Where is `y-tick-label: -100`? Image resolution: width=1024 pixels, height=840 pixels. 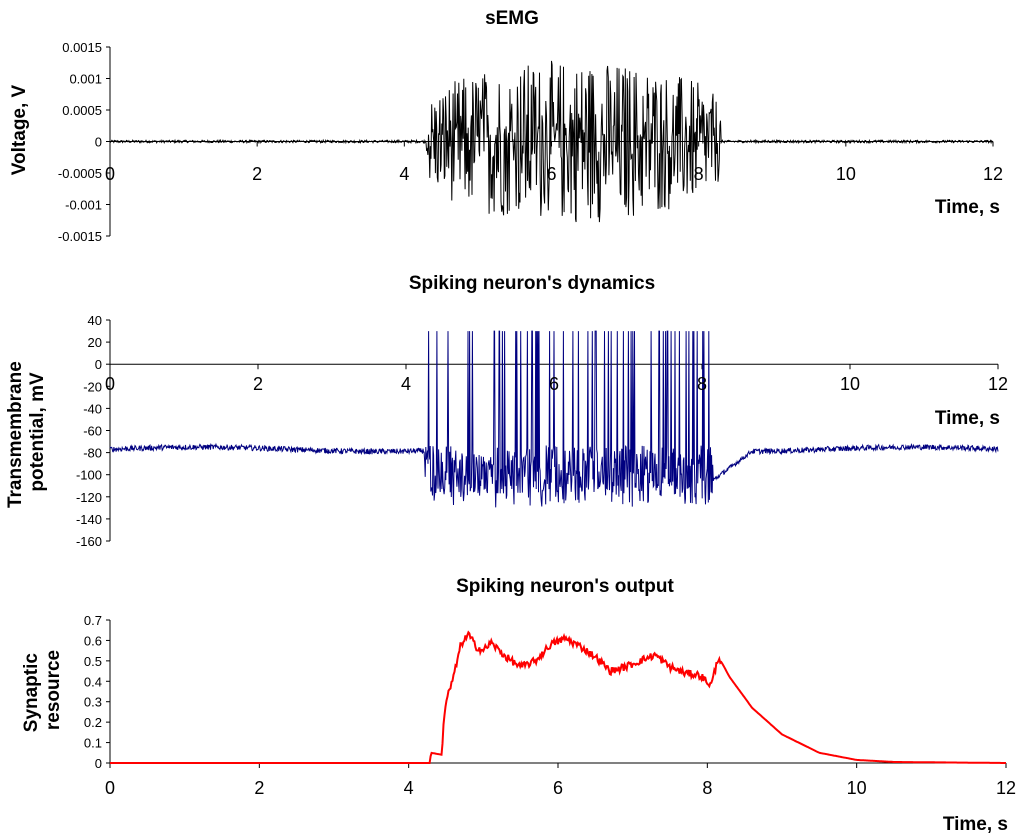 y-tick-label: -100 is located at coordinates (89, 475).